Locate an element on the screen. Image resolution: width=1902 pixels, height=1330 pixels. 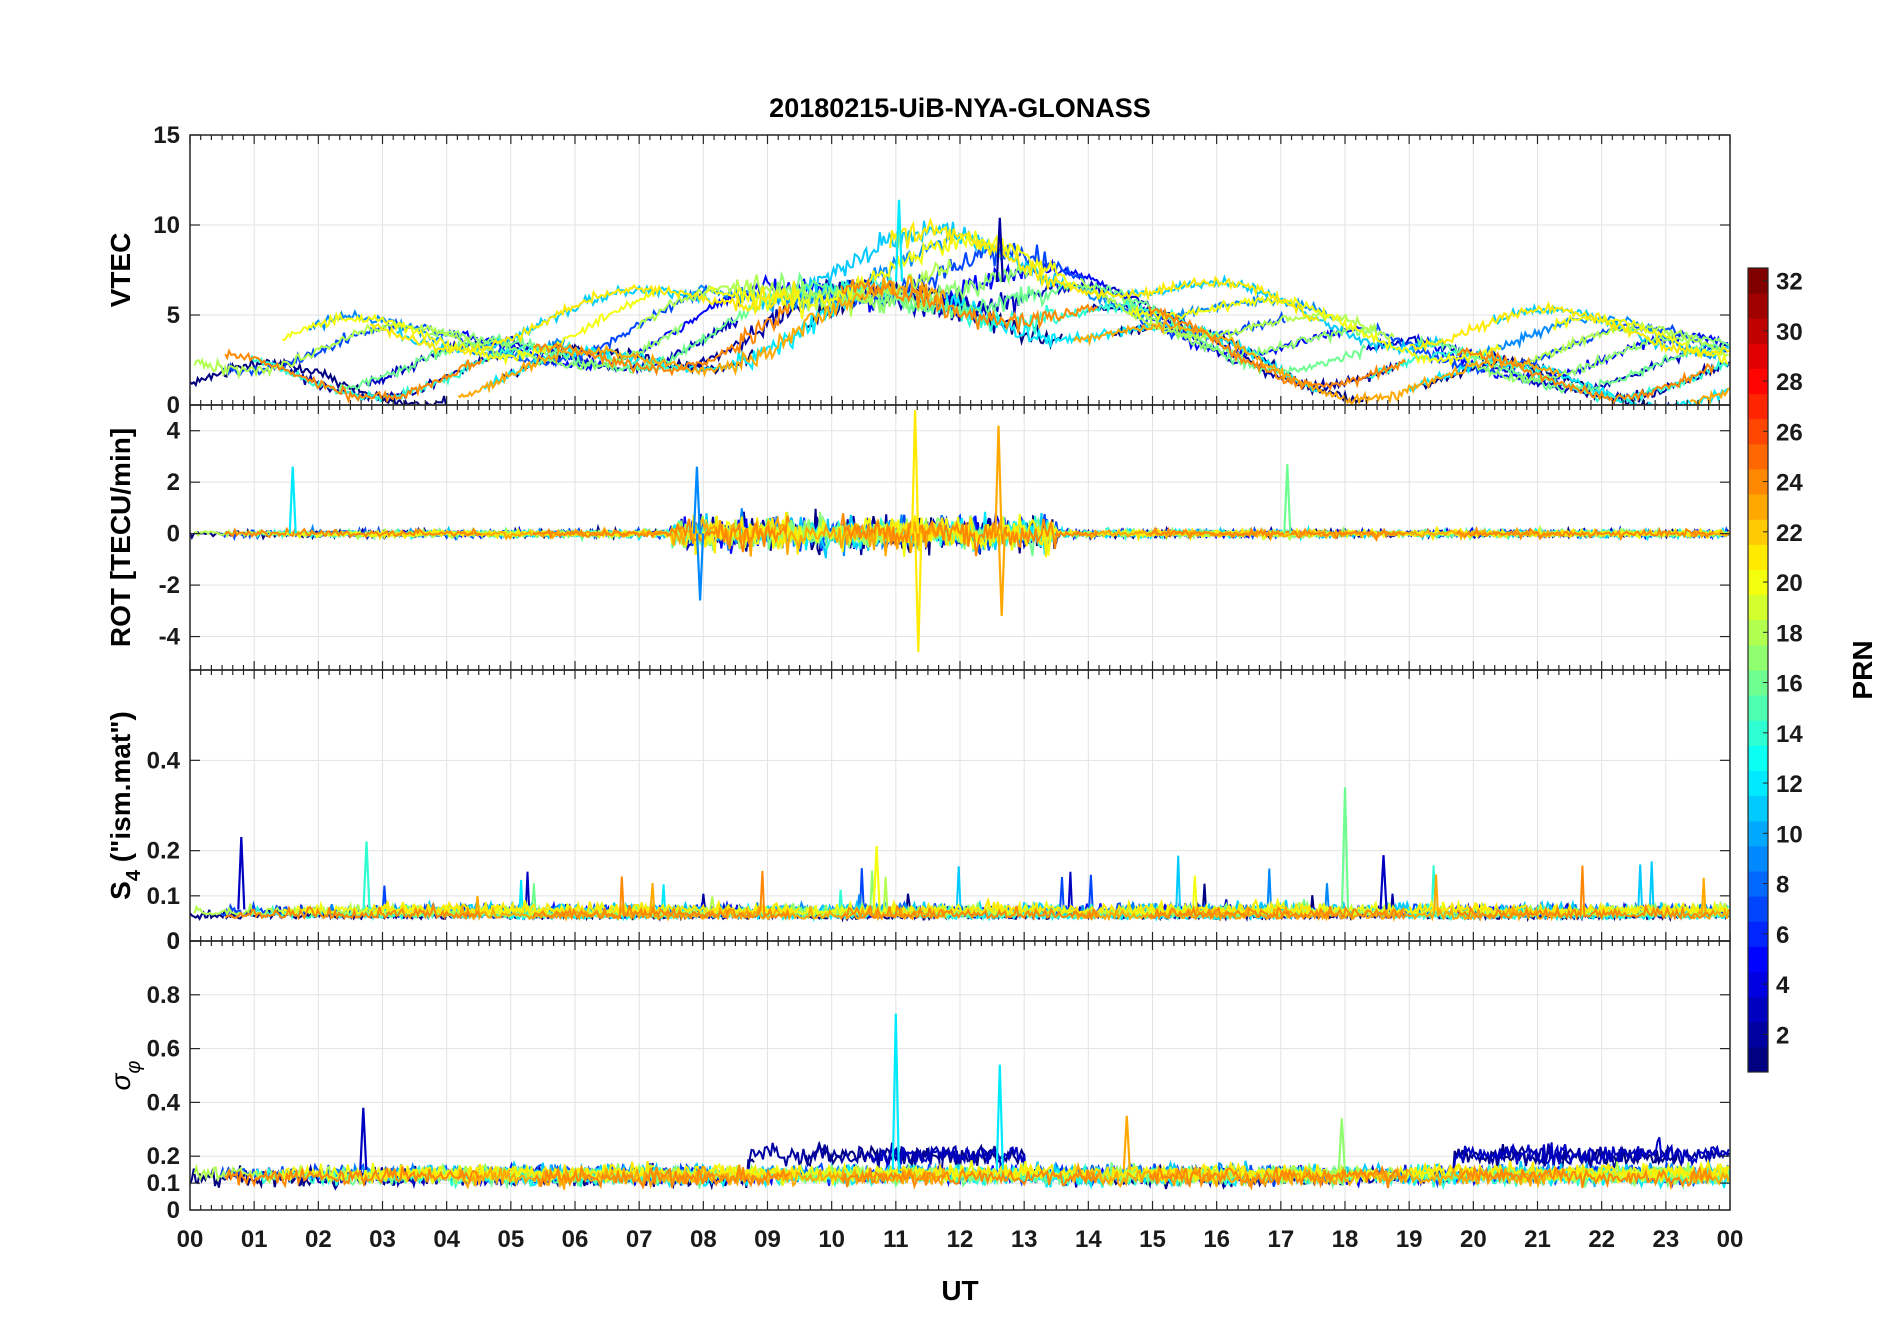
x-tick-label: 07 is located at coordinates (639, 1239).